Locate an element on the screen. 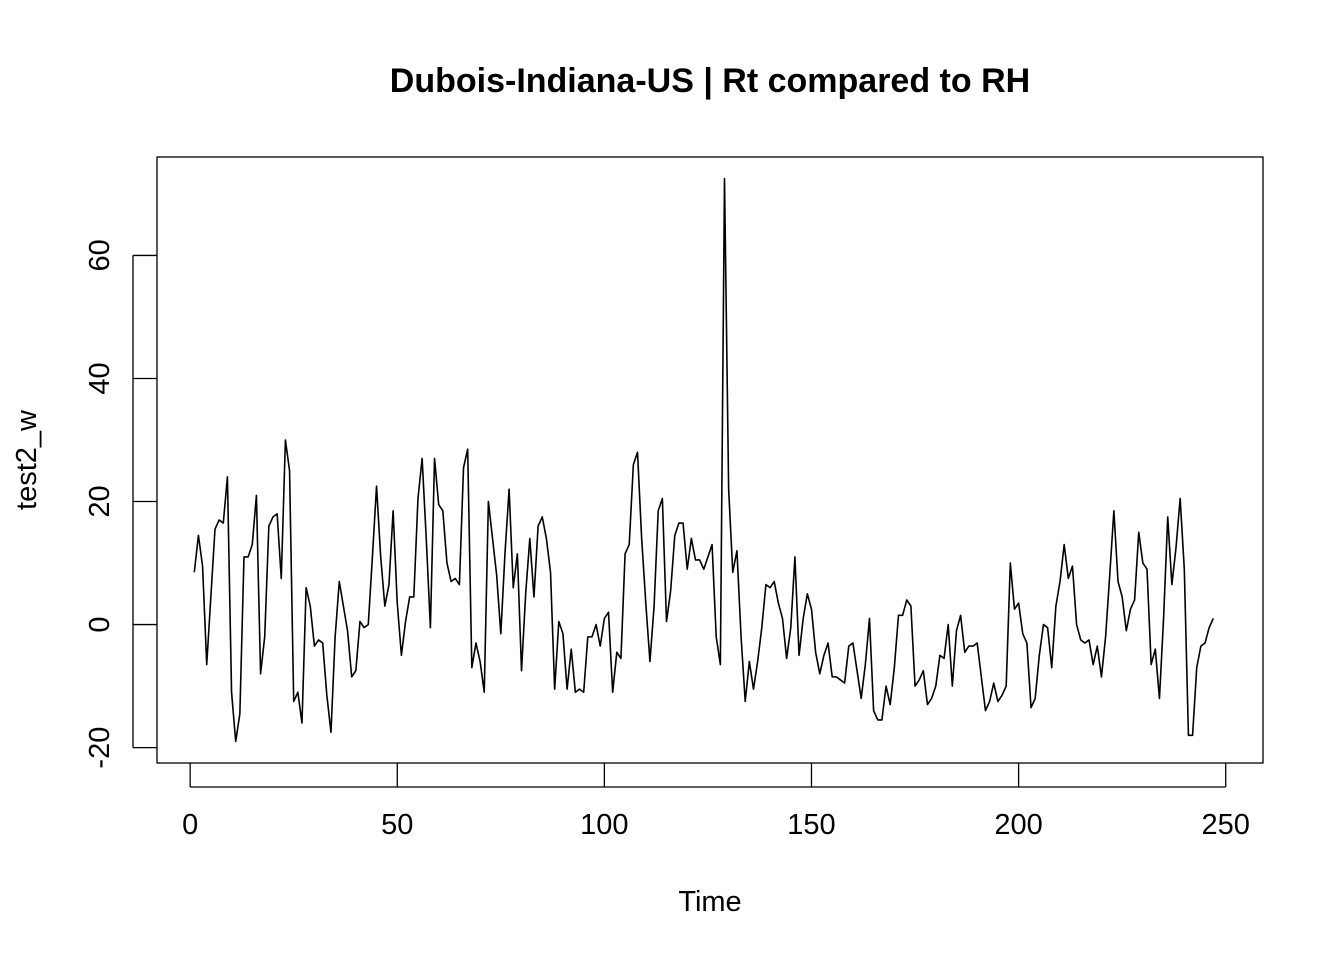 The image size is (1344, 960). chart-title: Dubois-Indiana-US | Rt compared to RH is located at coordinates (710, 81).